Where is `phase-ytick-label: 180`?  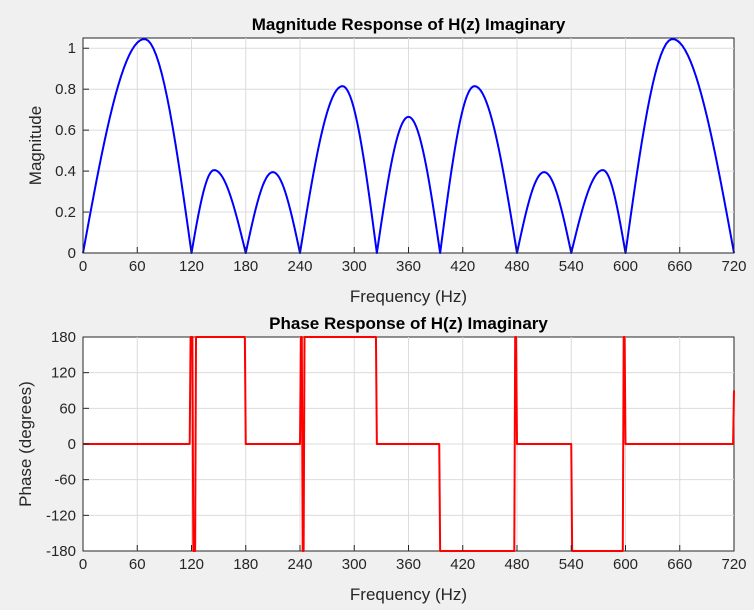
phase-ytick-label: 180 is located at coordinates (63, 337).